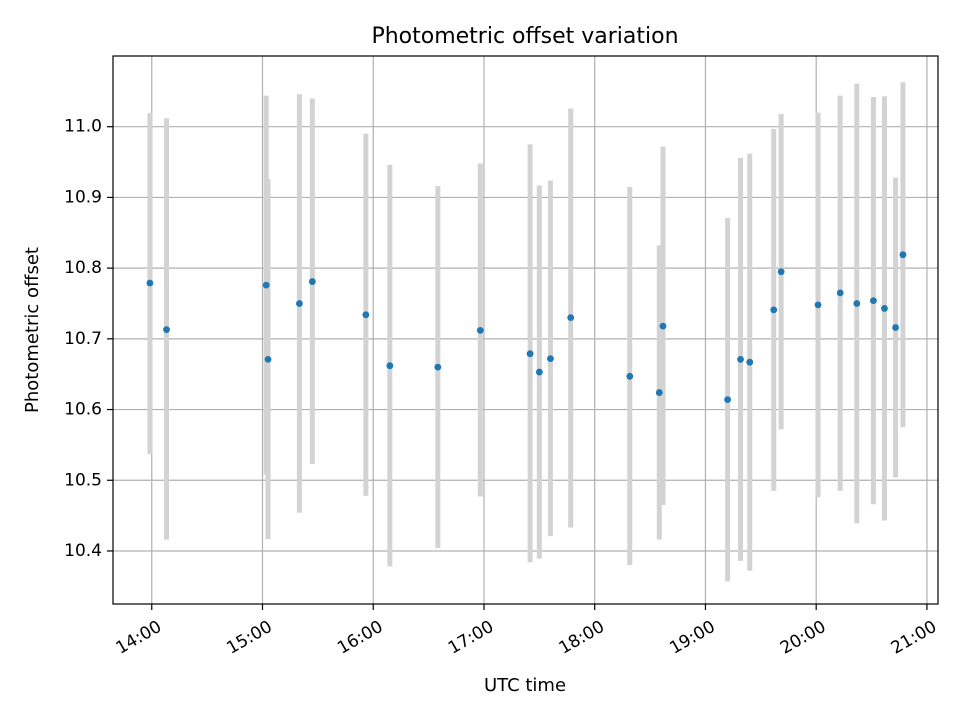  I want to click on chart-title: Photometric offset variation, so click(524, 36).